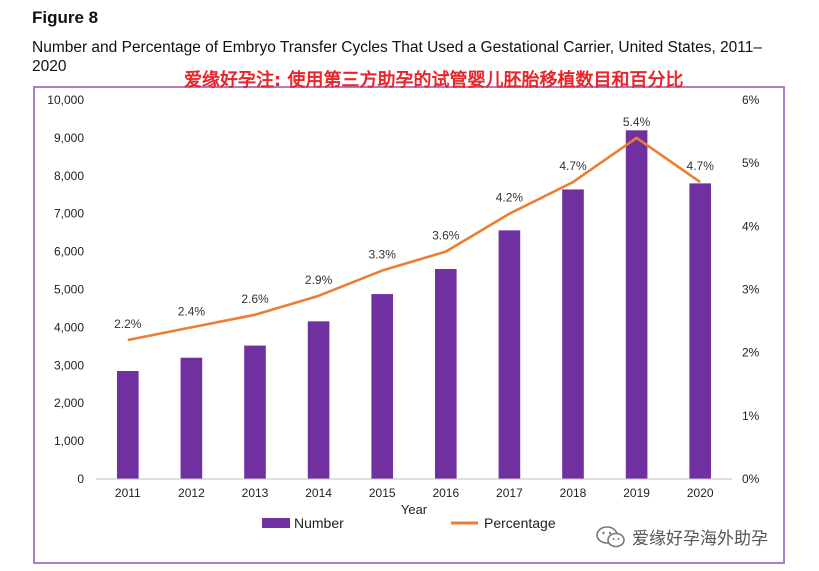  I want to click on watermark-text: 爱缘好孕海外助孕, so click(700, 539).